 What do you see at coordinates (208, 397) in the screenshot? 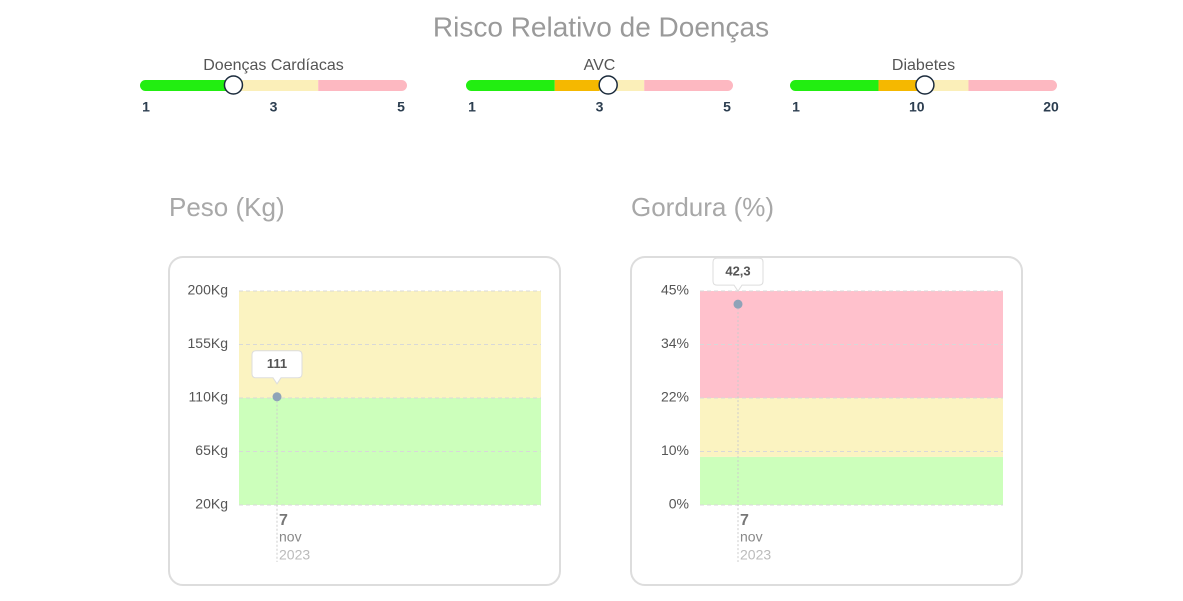
I see `y-tick-label: 110Kg` at bounding box center [208, 397].